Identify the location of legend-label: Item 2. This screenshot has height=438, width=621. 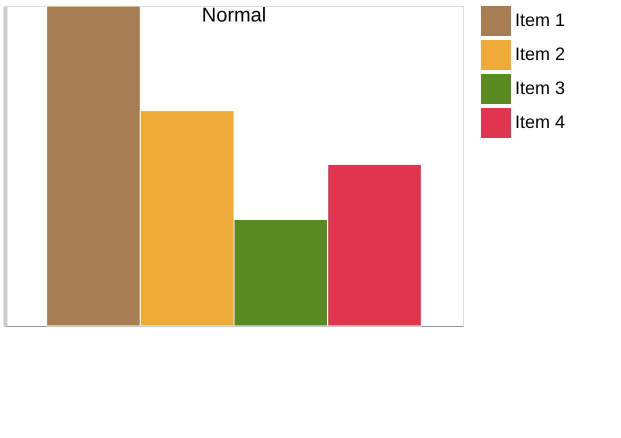
(540, 54).